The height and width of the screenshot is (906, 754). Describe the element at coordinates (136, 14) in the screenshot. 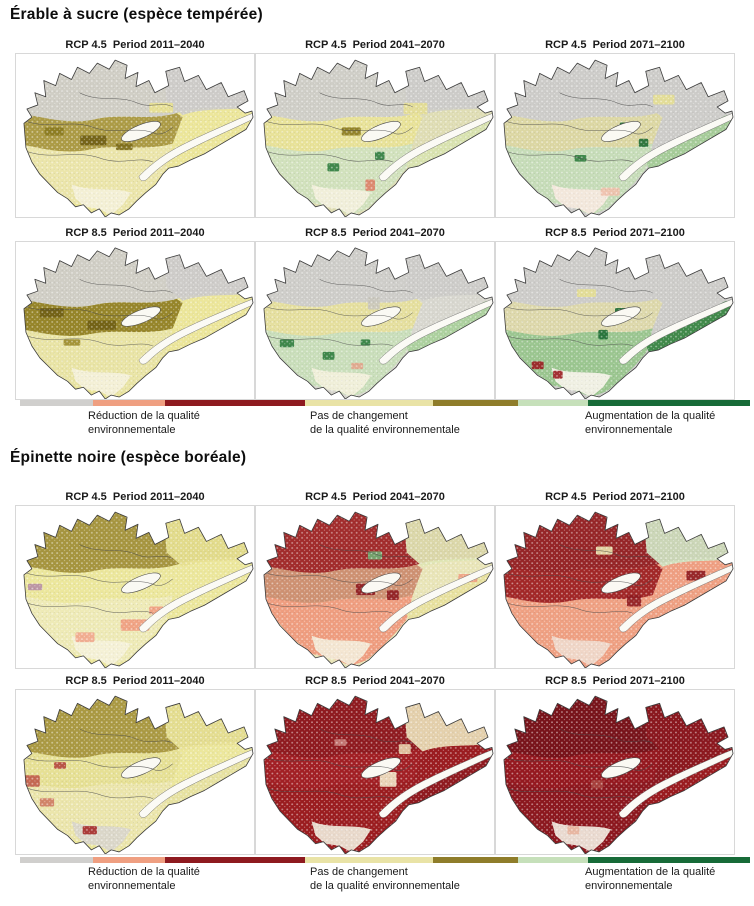

I see `section-title-erable: Érable à sucre (espèce tempérée)` at that location.